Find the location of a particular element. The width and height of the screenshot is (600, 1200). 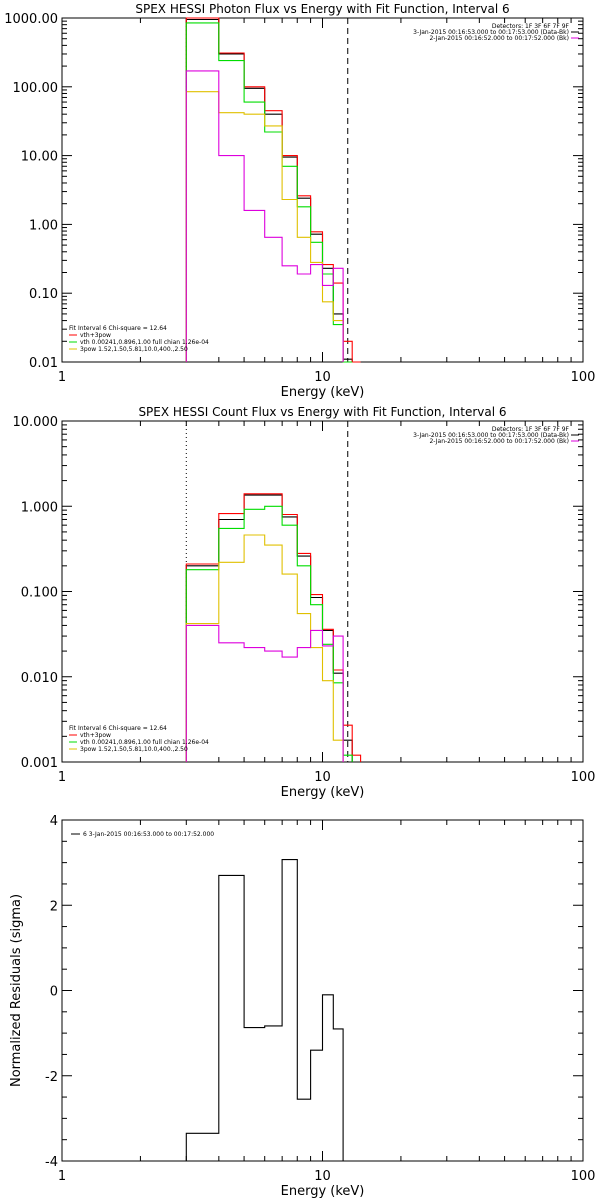

y-tick-label: 0.100 is located at coordinates (39, 593).